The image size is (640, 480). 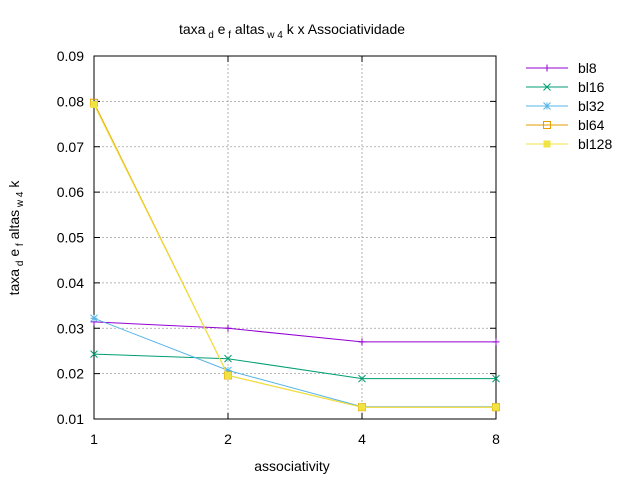 What do you see at coordinates (565, 87) in the screenshot?
I see `legend-entry: bl16` at bounding box center [565, 87].